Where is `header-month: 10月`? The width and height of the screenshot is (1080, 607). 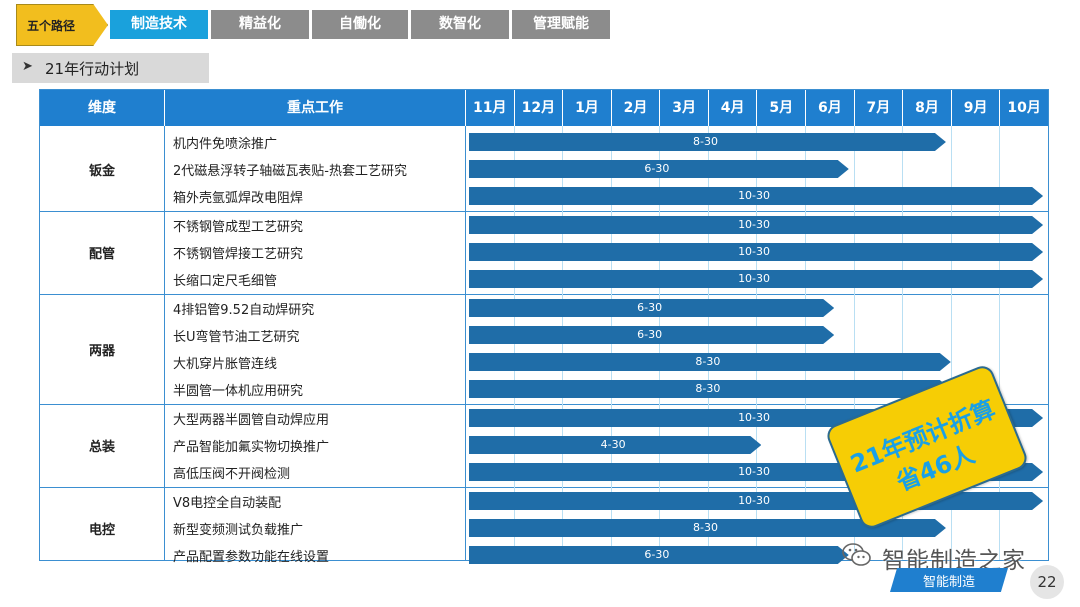 header-month: 10月 is located at coordinates (1023, 108).